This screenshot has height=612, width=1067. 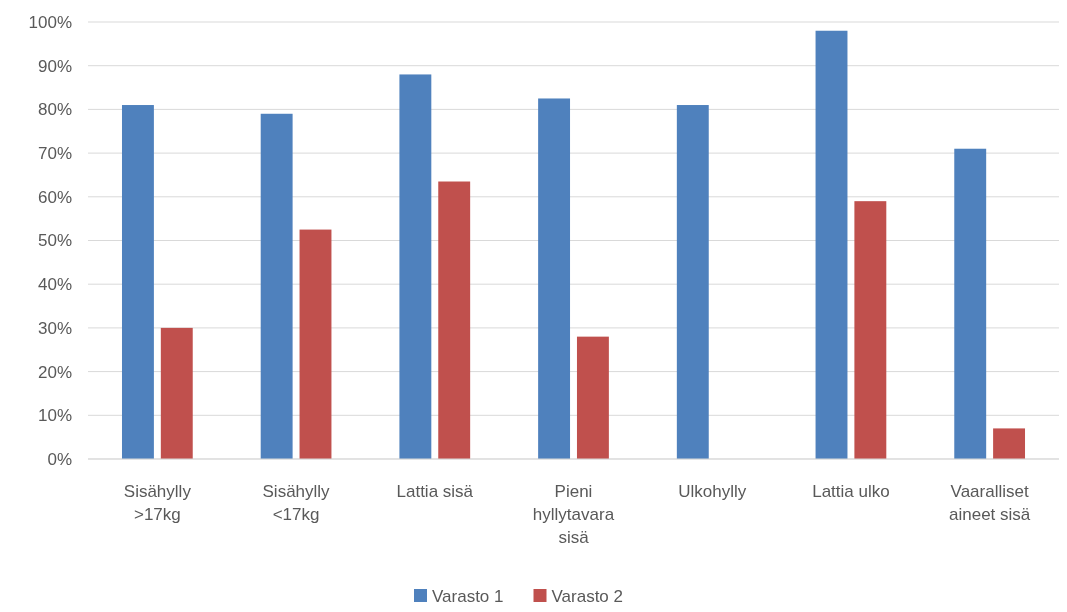 I want to click on legend-label: Varasto 1, so click(x=468, y=596).